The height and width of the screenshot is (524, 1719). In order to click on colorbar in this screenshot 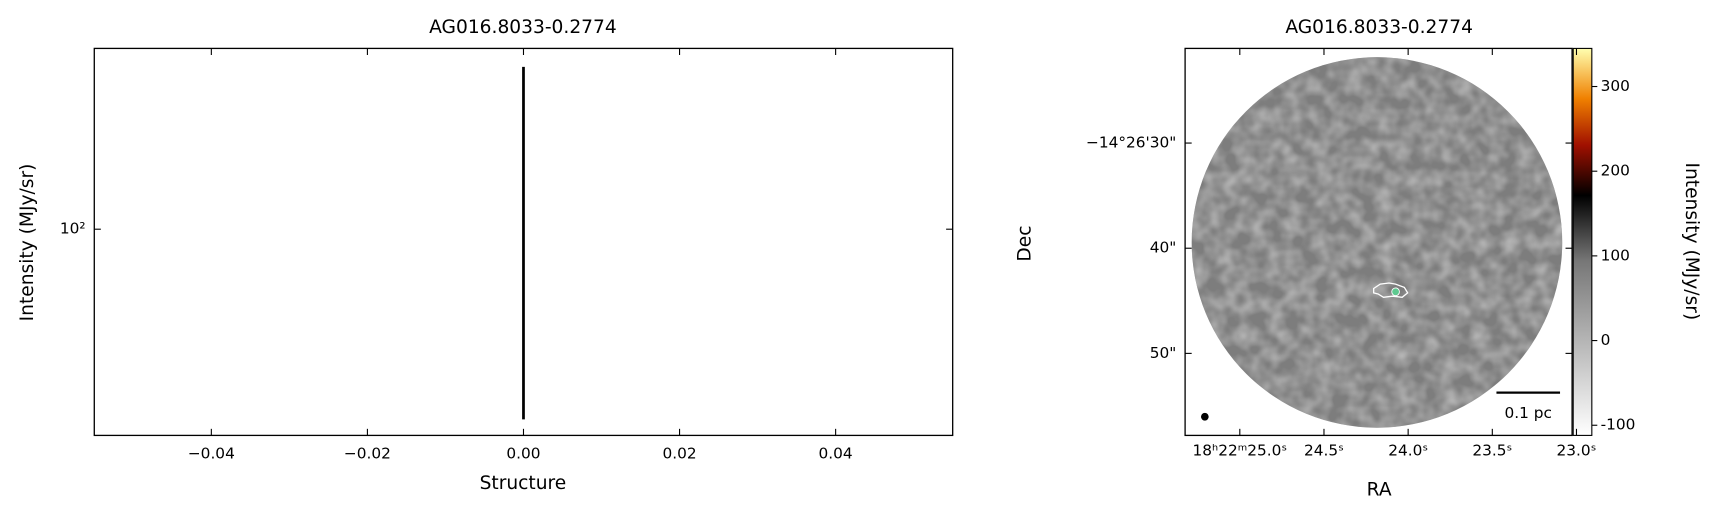, I will do `click(1582, 241)`.